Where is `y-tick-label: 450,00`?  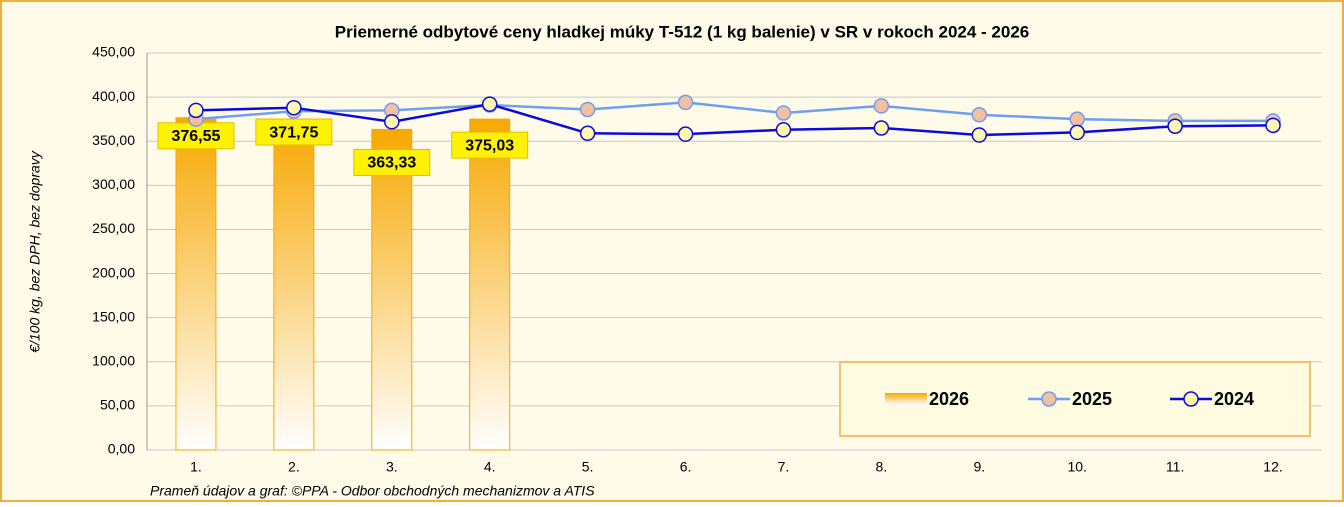 y-tick-label: 450,00 is located at coordinates (113, 52).